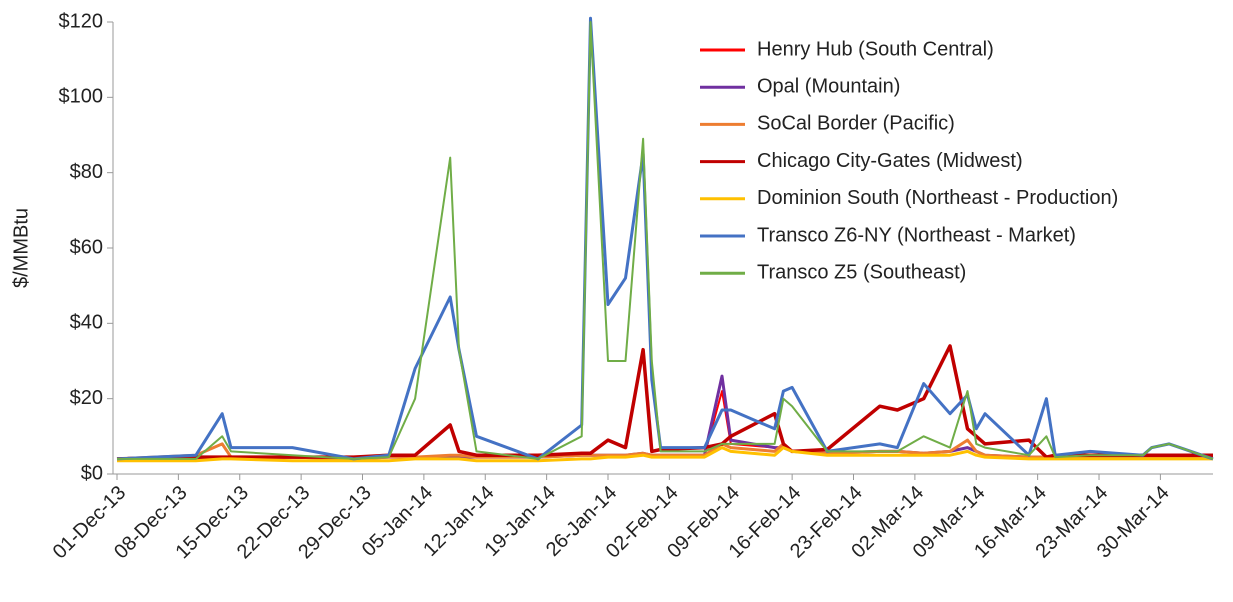  I want to click on y-tick-label: $40, so click(86, 323).